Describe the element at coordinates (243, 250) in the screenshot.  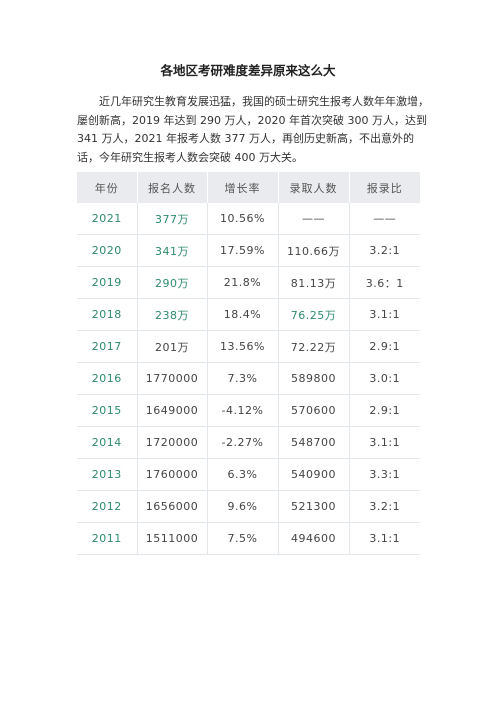
I see `cell-growth: 17.59%` at that location.